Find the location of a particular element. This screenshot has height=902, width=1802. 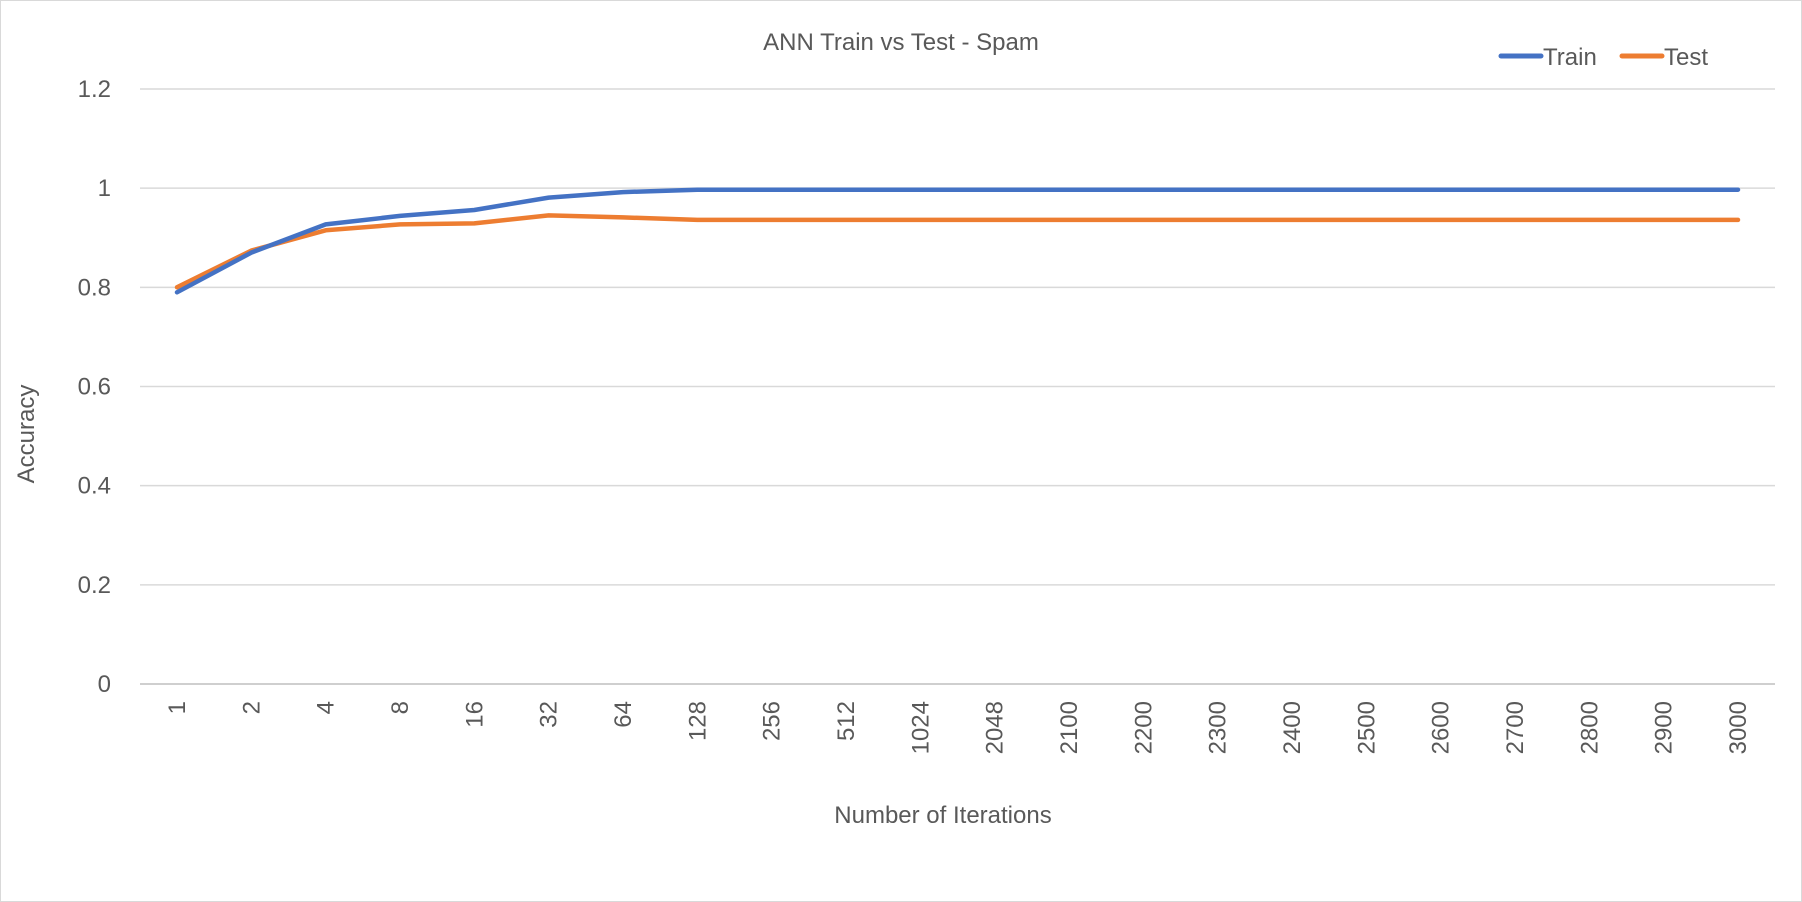

y-tick-label: 0.8 is located at coordinates (94, 287).